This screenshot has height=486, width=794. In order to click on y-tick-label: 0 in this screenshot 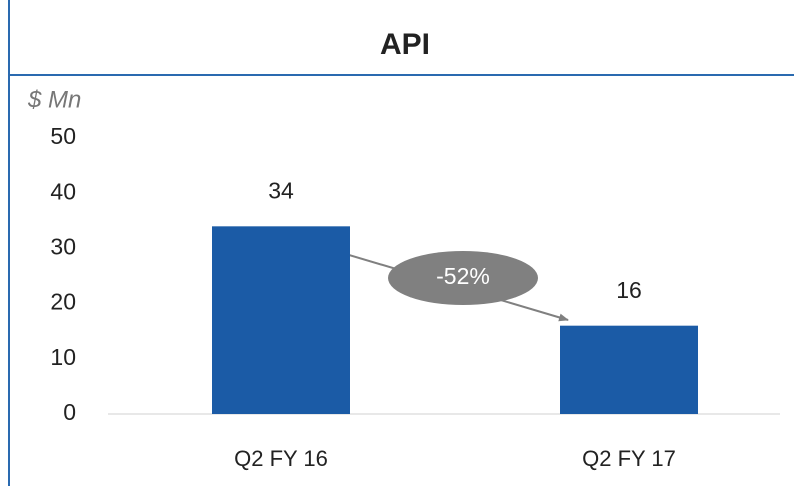, I will do `click(69, 412)`.